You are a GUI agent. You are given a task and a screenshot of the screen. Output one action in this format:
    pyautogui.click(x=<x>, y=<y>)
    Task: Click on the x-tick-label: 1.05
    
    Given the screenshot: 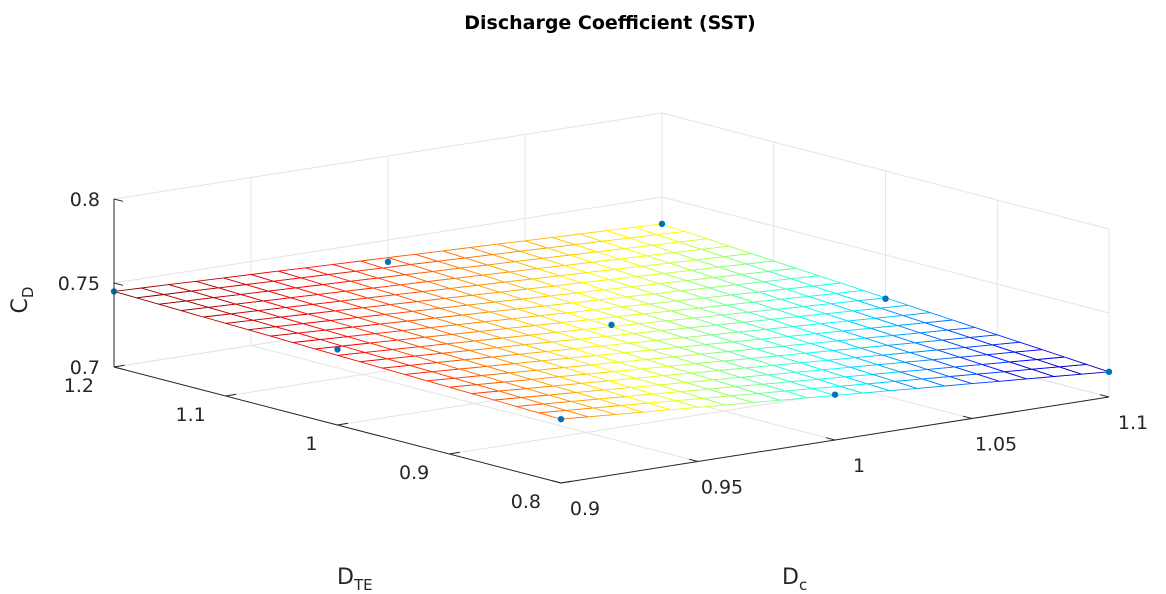 What is the action you would take?
    pyautogui.click(x=996, y=445)
    